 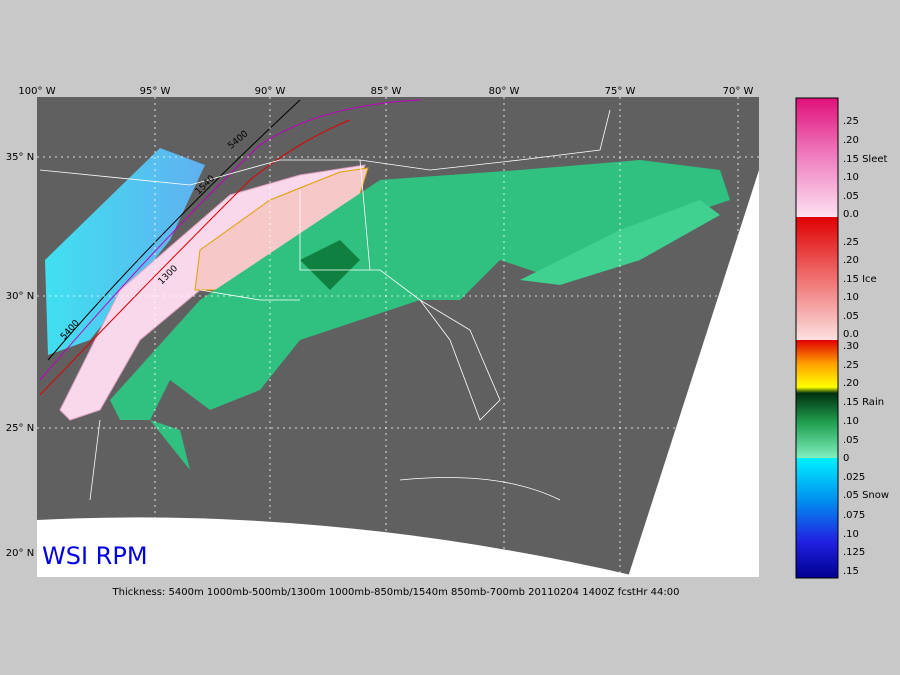 What do you see at coordinates (846, 458) in the screenshot?
I see `legend-label: 0` at bounding box center [846, 458].